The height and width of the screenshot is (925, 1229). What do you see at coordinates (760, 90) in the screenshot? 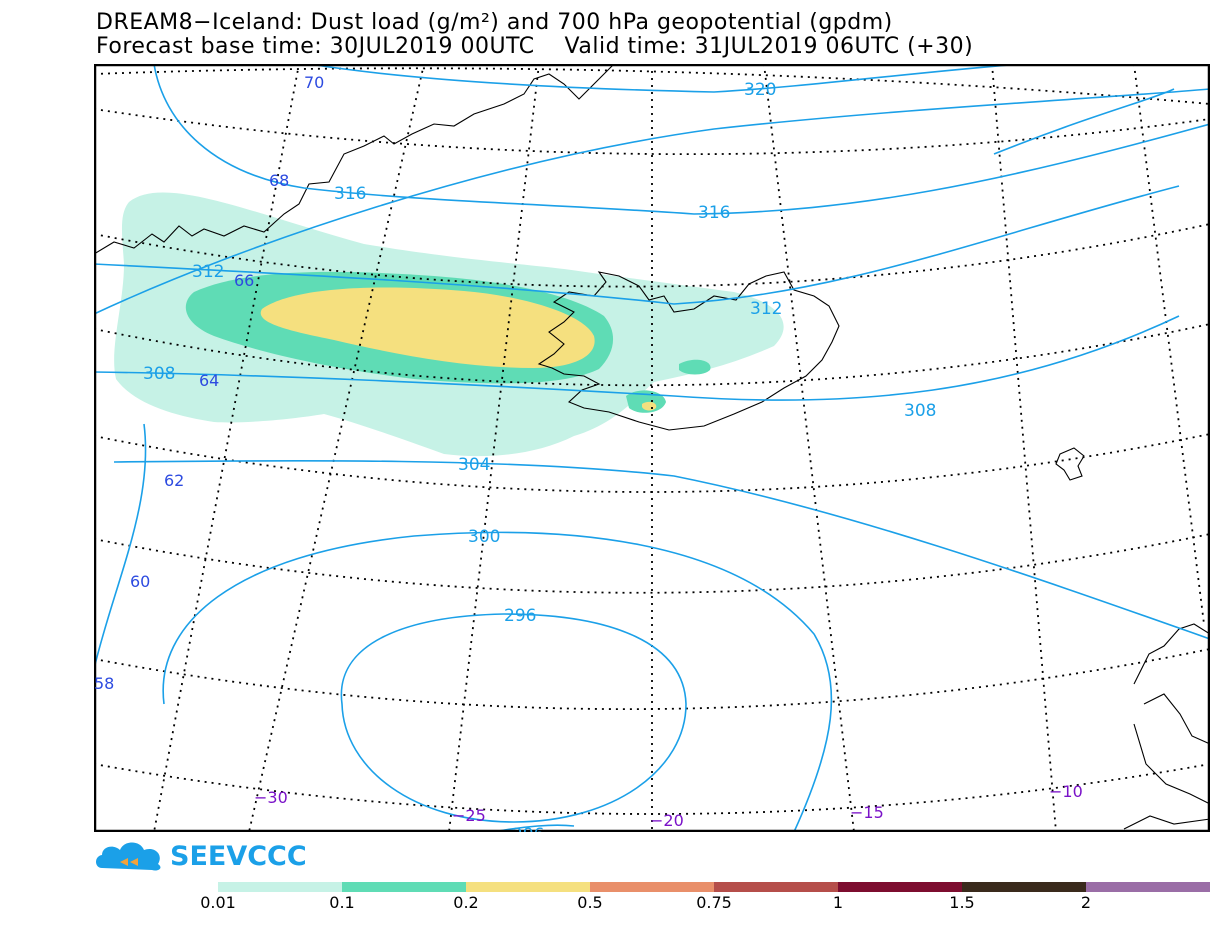
I see `contour-label: 320` at bounding box center [760, 90].